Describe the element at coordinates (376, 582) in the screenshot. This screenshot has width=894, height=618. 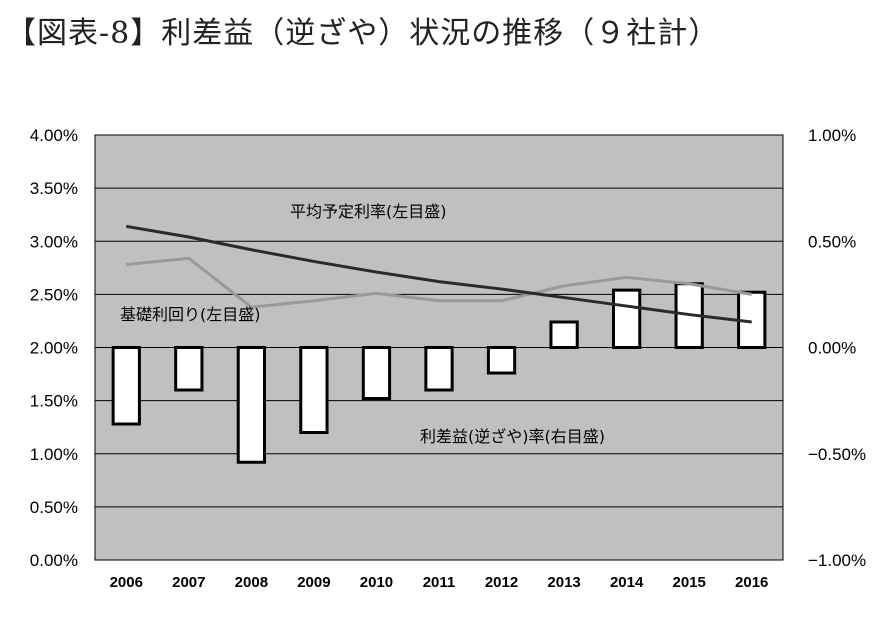
I see `x-tick-label: 2010` at that location.